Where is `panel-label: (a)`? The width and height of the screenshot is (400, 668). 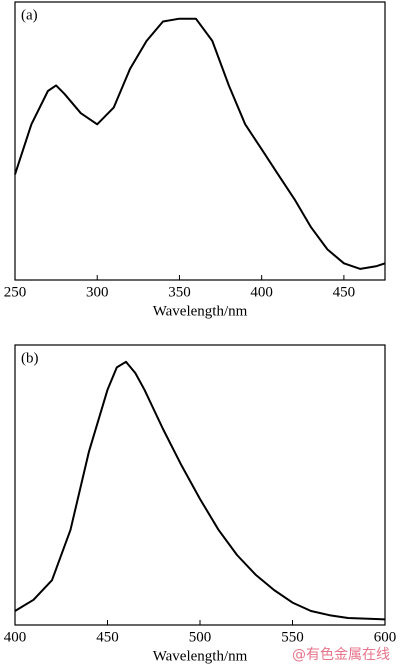
panel-label: (a) is located at coordinates (29, 15).